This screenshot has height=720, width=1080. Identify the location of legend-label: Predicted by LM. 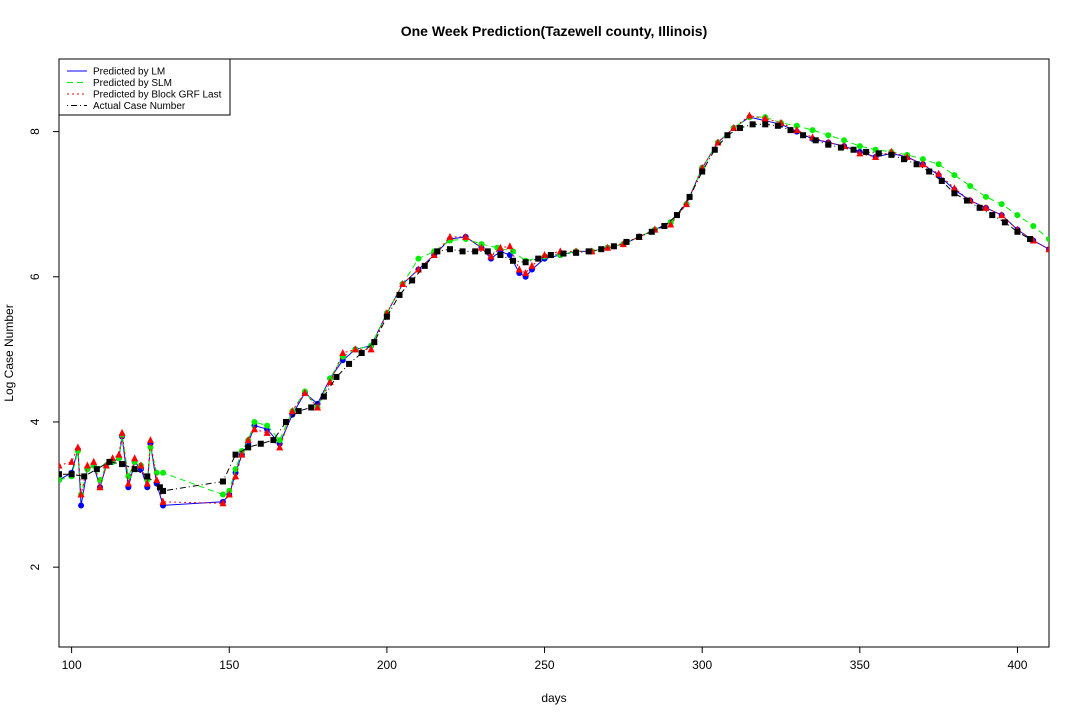
(129, 72).